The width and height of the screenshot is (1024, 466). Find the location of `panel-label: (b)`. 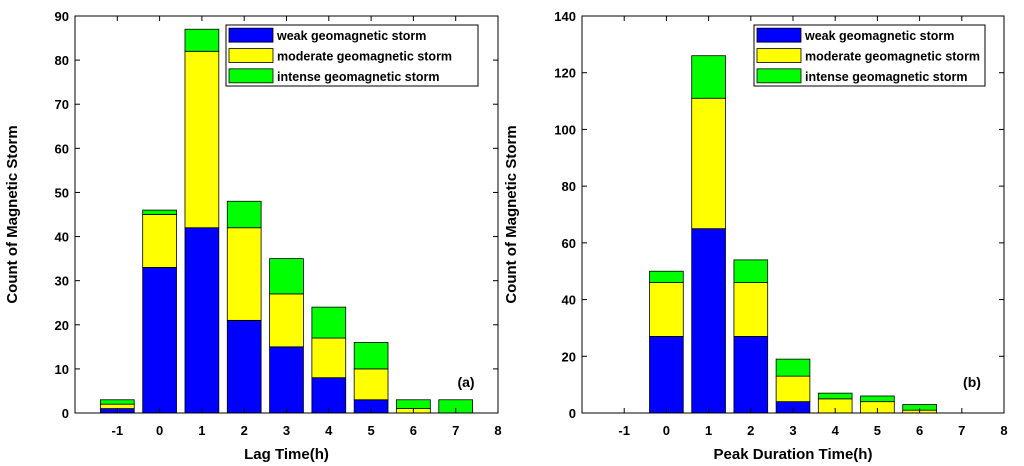

panel-label: (b) is located at coordinates (972, 382).